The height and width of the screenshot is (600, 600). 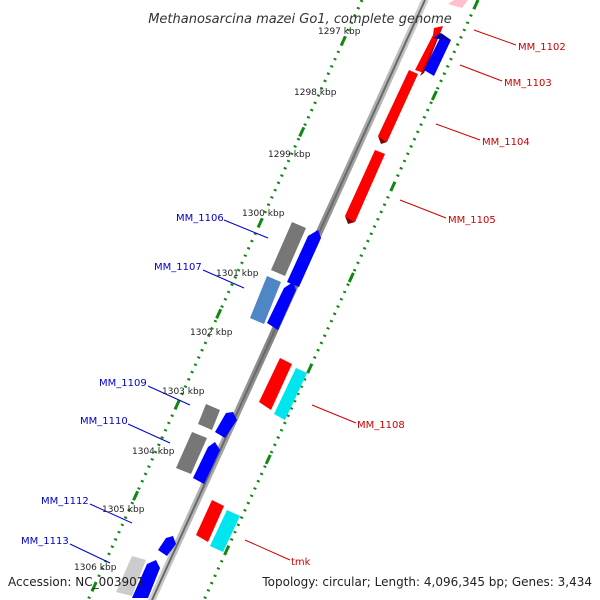 I want to click on gene-pink-top, so click(x=458, y=4).